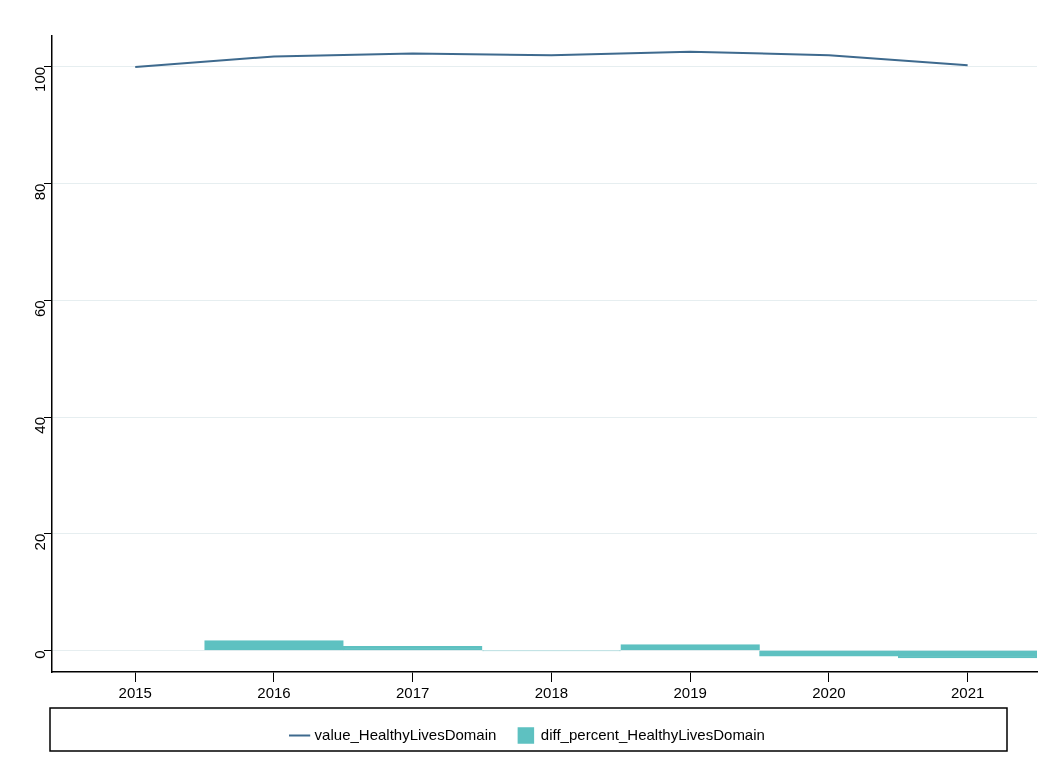  What do you see at coordinates (652, 734) in the screenshot?
I see `legend-label: diff_percent_HealthyLivesDomain` at bounding box center [652, 734].